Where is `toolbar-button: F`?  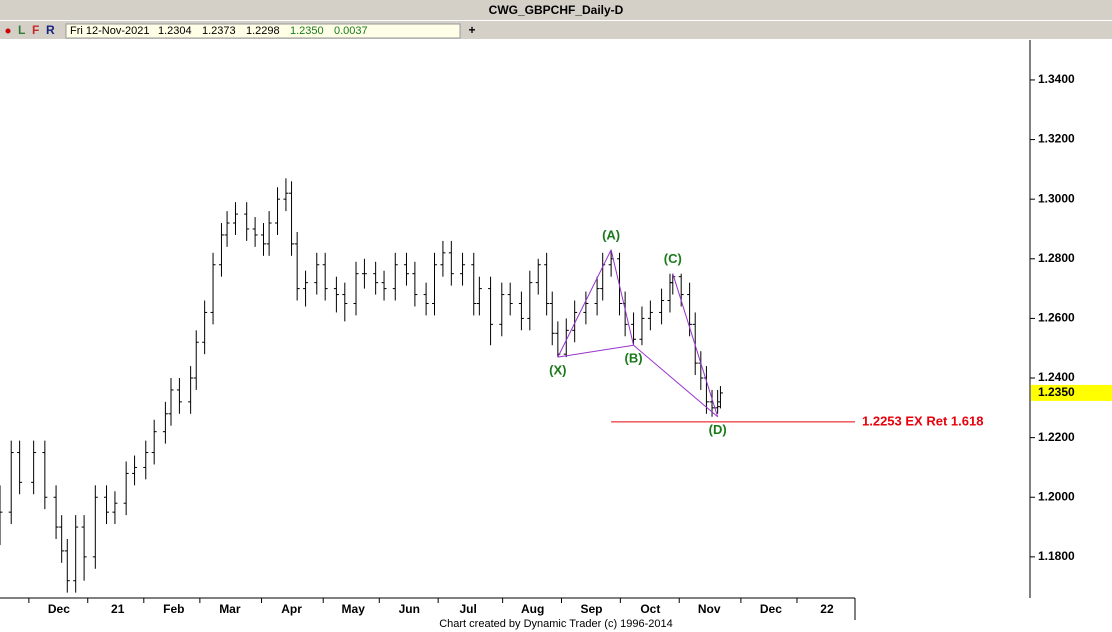
toolbar-button: F is located at coordinates (35, 30).